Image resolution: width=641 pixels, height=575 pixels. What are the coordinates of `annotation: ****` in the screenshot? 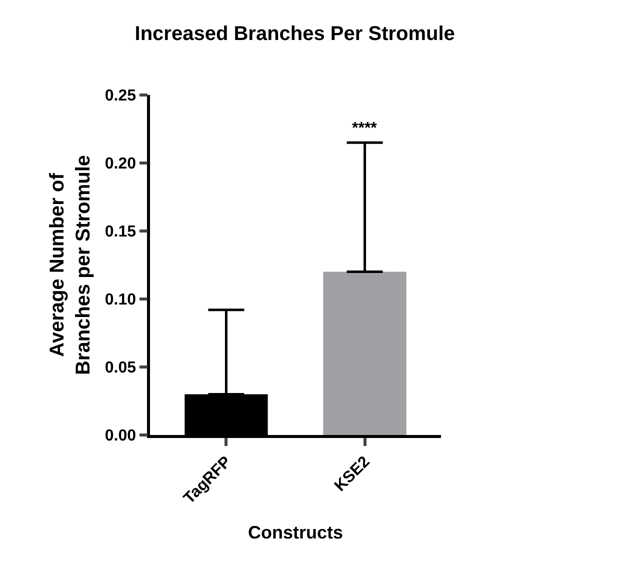 It's located at (365, 128).